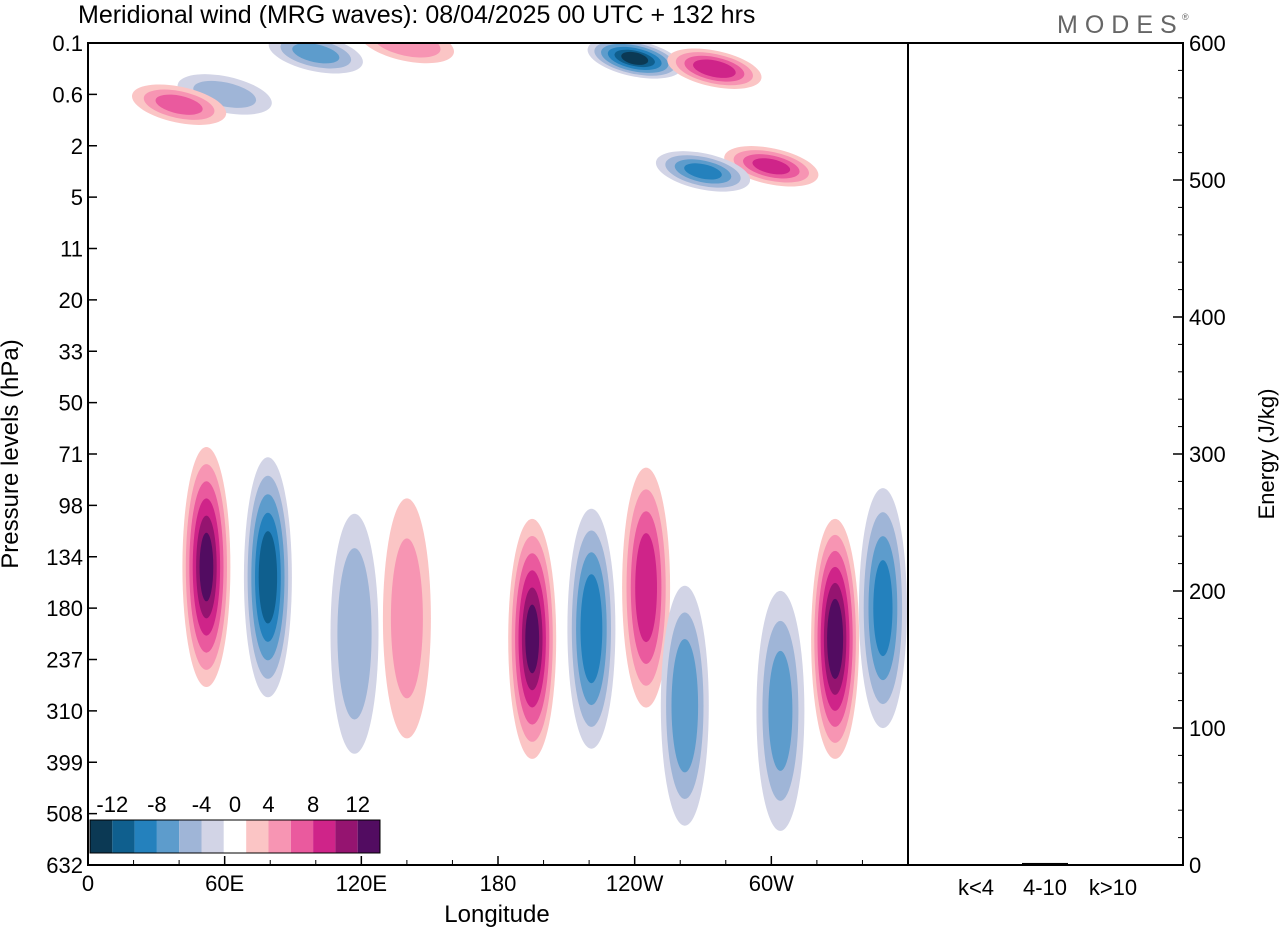 The width and height of the screenshot is (1280, 935). I want to click on y-tick-label-2: 2, so click(77, 146).